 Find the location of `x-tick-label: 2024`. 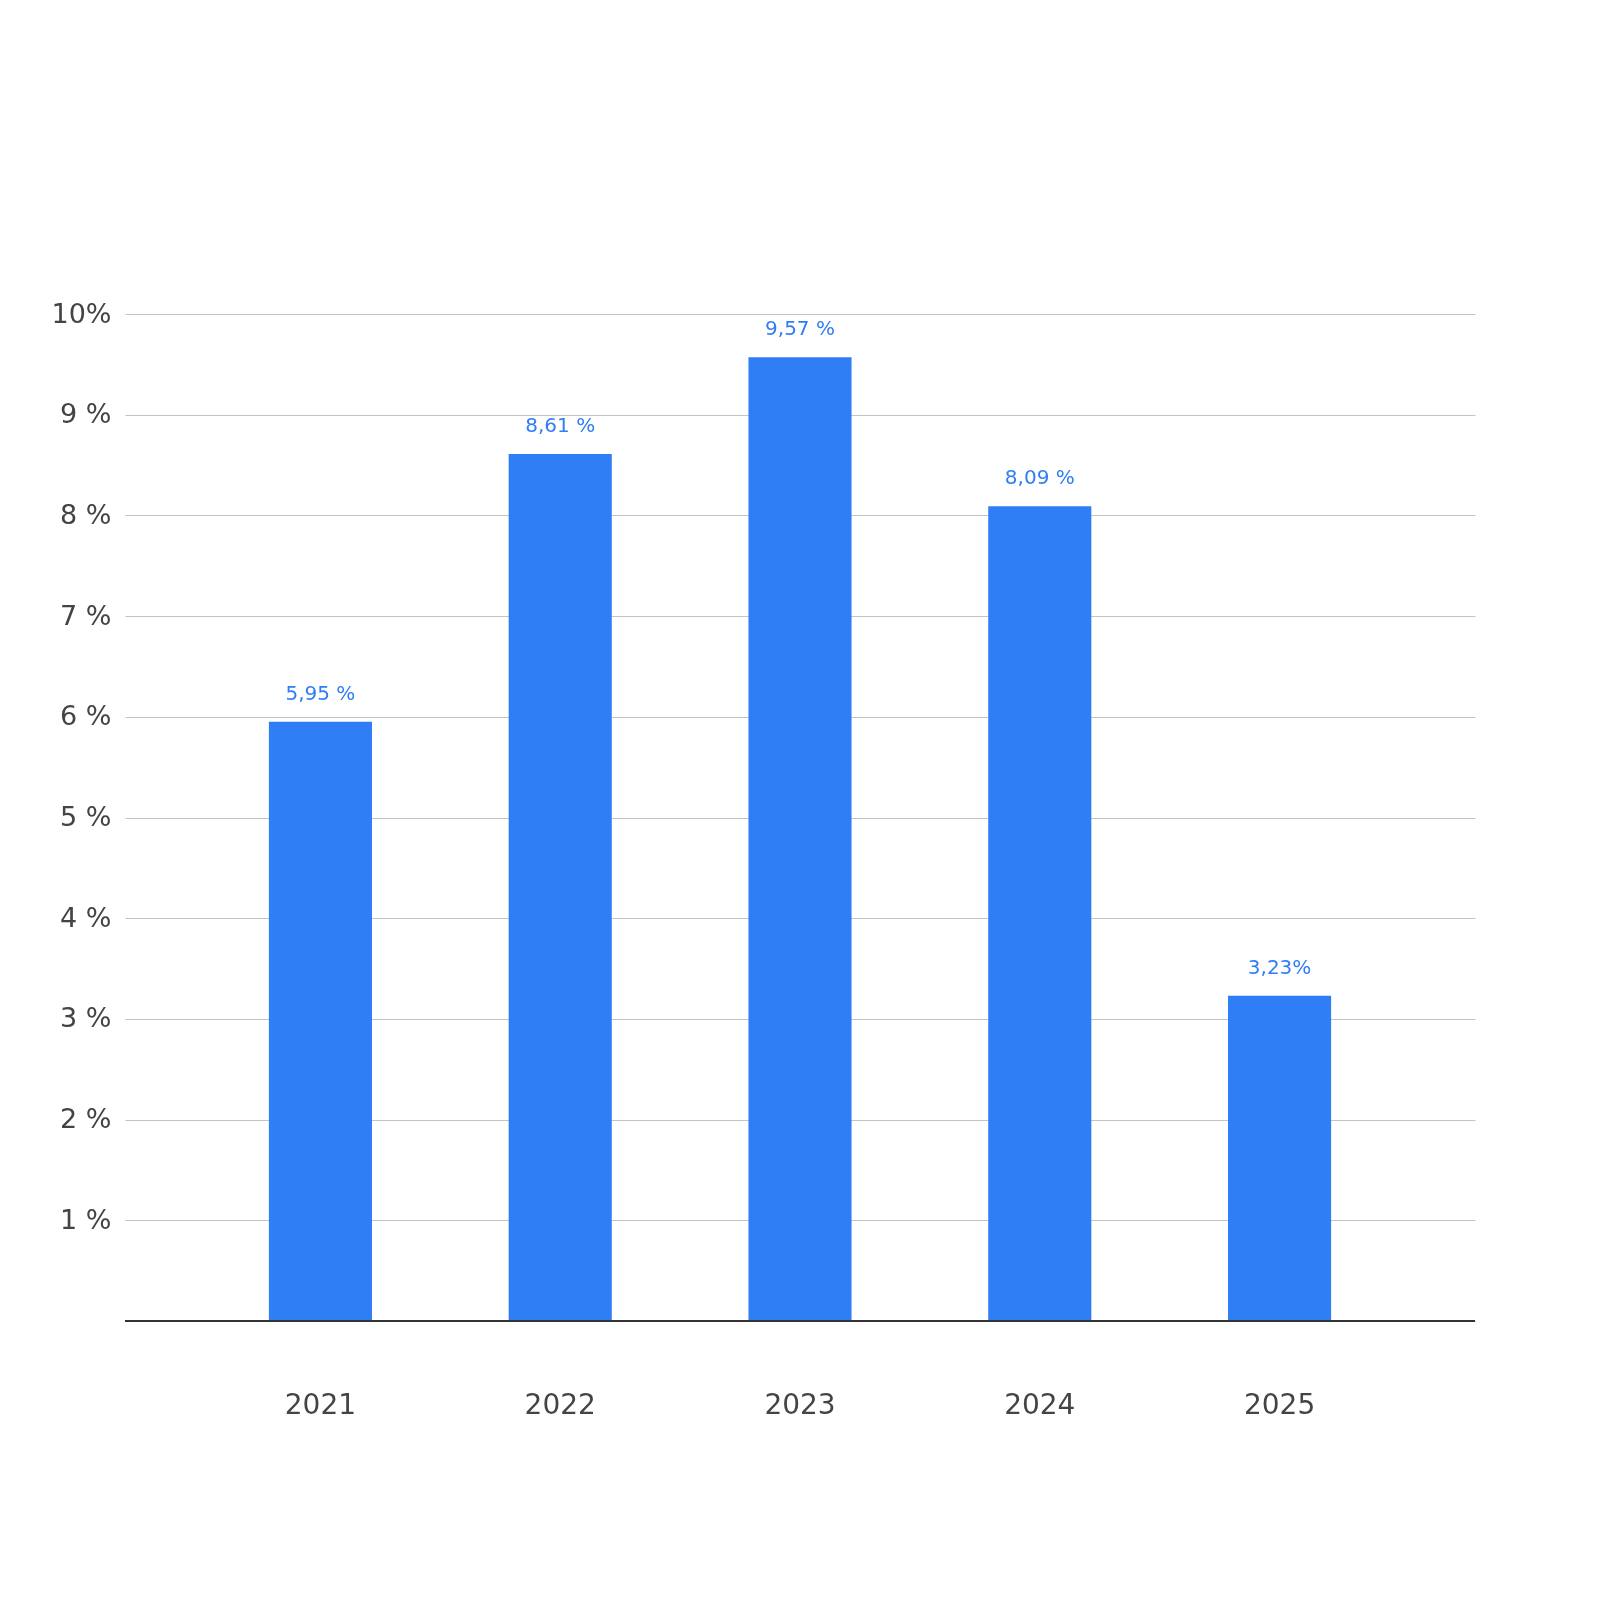

x-tick-label: 2024 is located at coordinates (1040, 1404).